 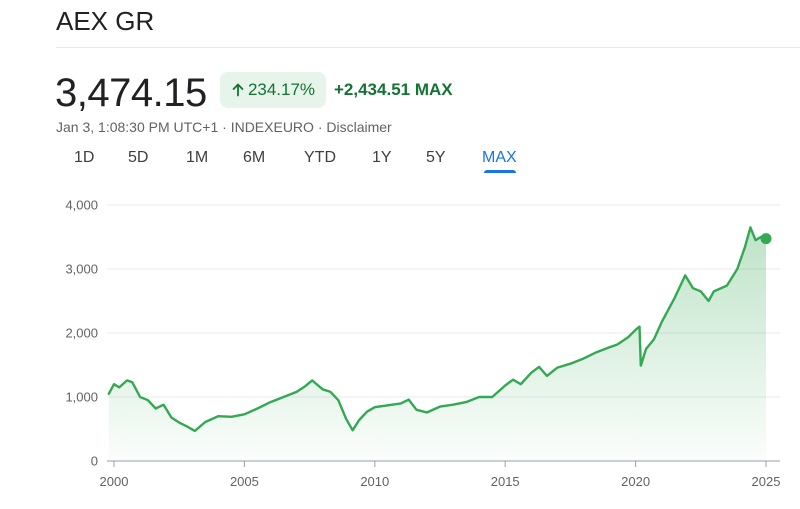 I want to click on y-axis: 0 1,000 2,000 3,000 4,000, so click(x=81, y=333).